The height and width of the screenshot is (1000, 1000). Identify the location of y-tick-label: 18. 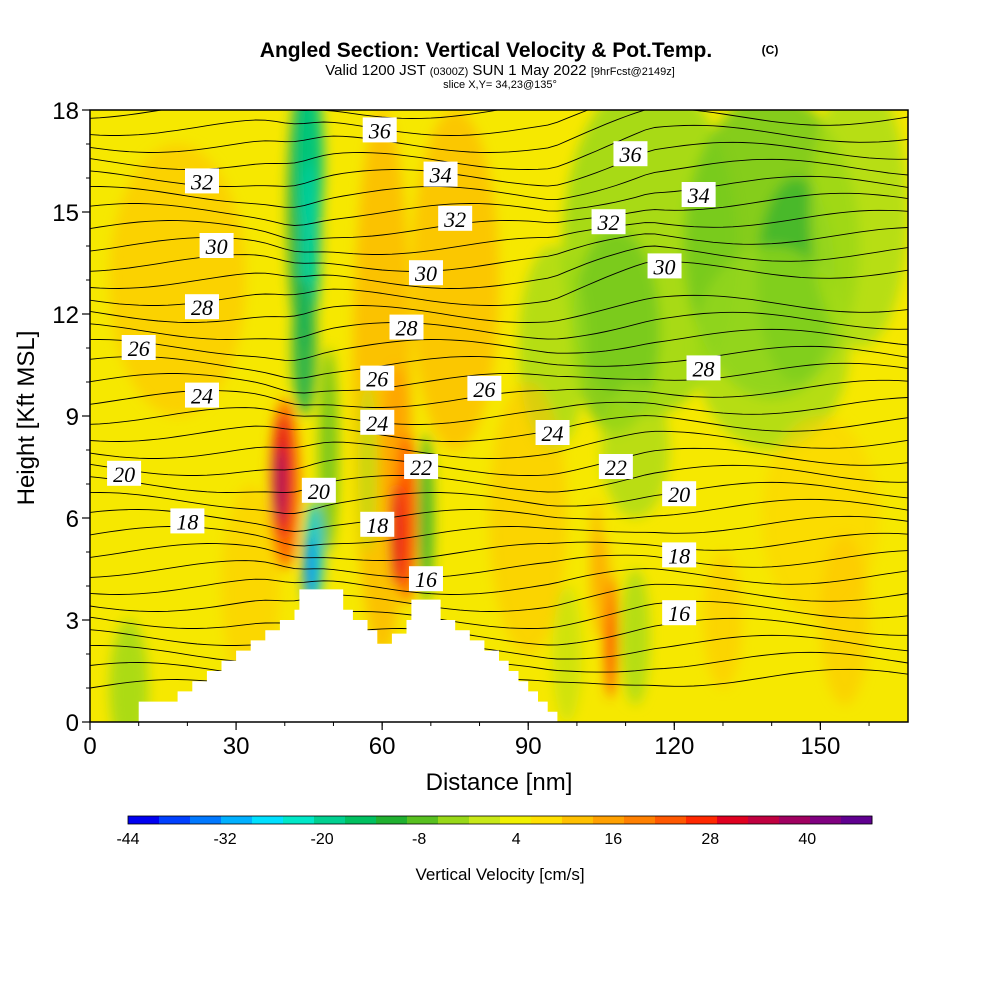
(65, 111).